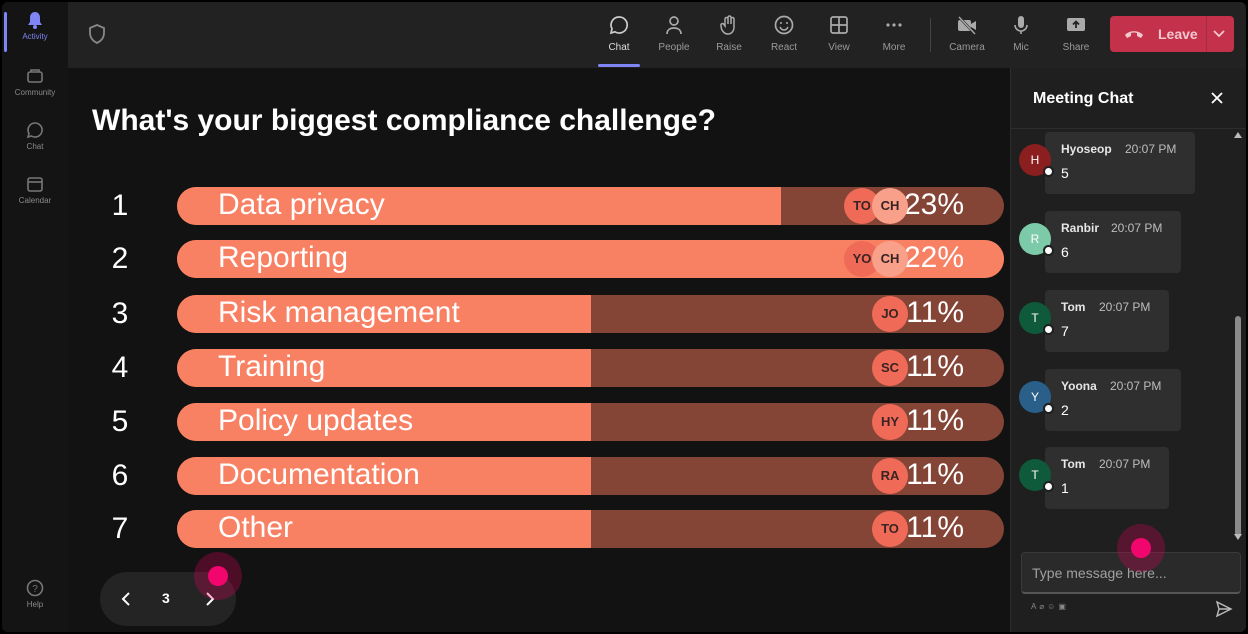 Image resolution: width=1248 pixels, height=634 pixels. Describe the element at coordinates (126, 599) in the screenshot. I see `chevron-left-icon` at that location.